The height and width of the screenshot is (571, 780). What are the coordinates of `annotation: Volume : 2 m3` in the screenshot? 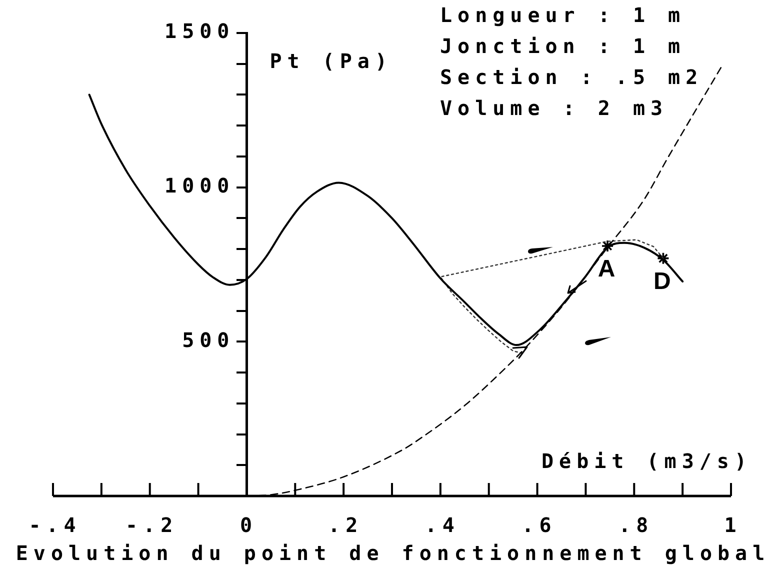 It's located at (554, 108).